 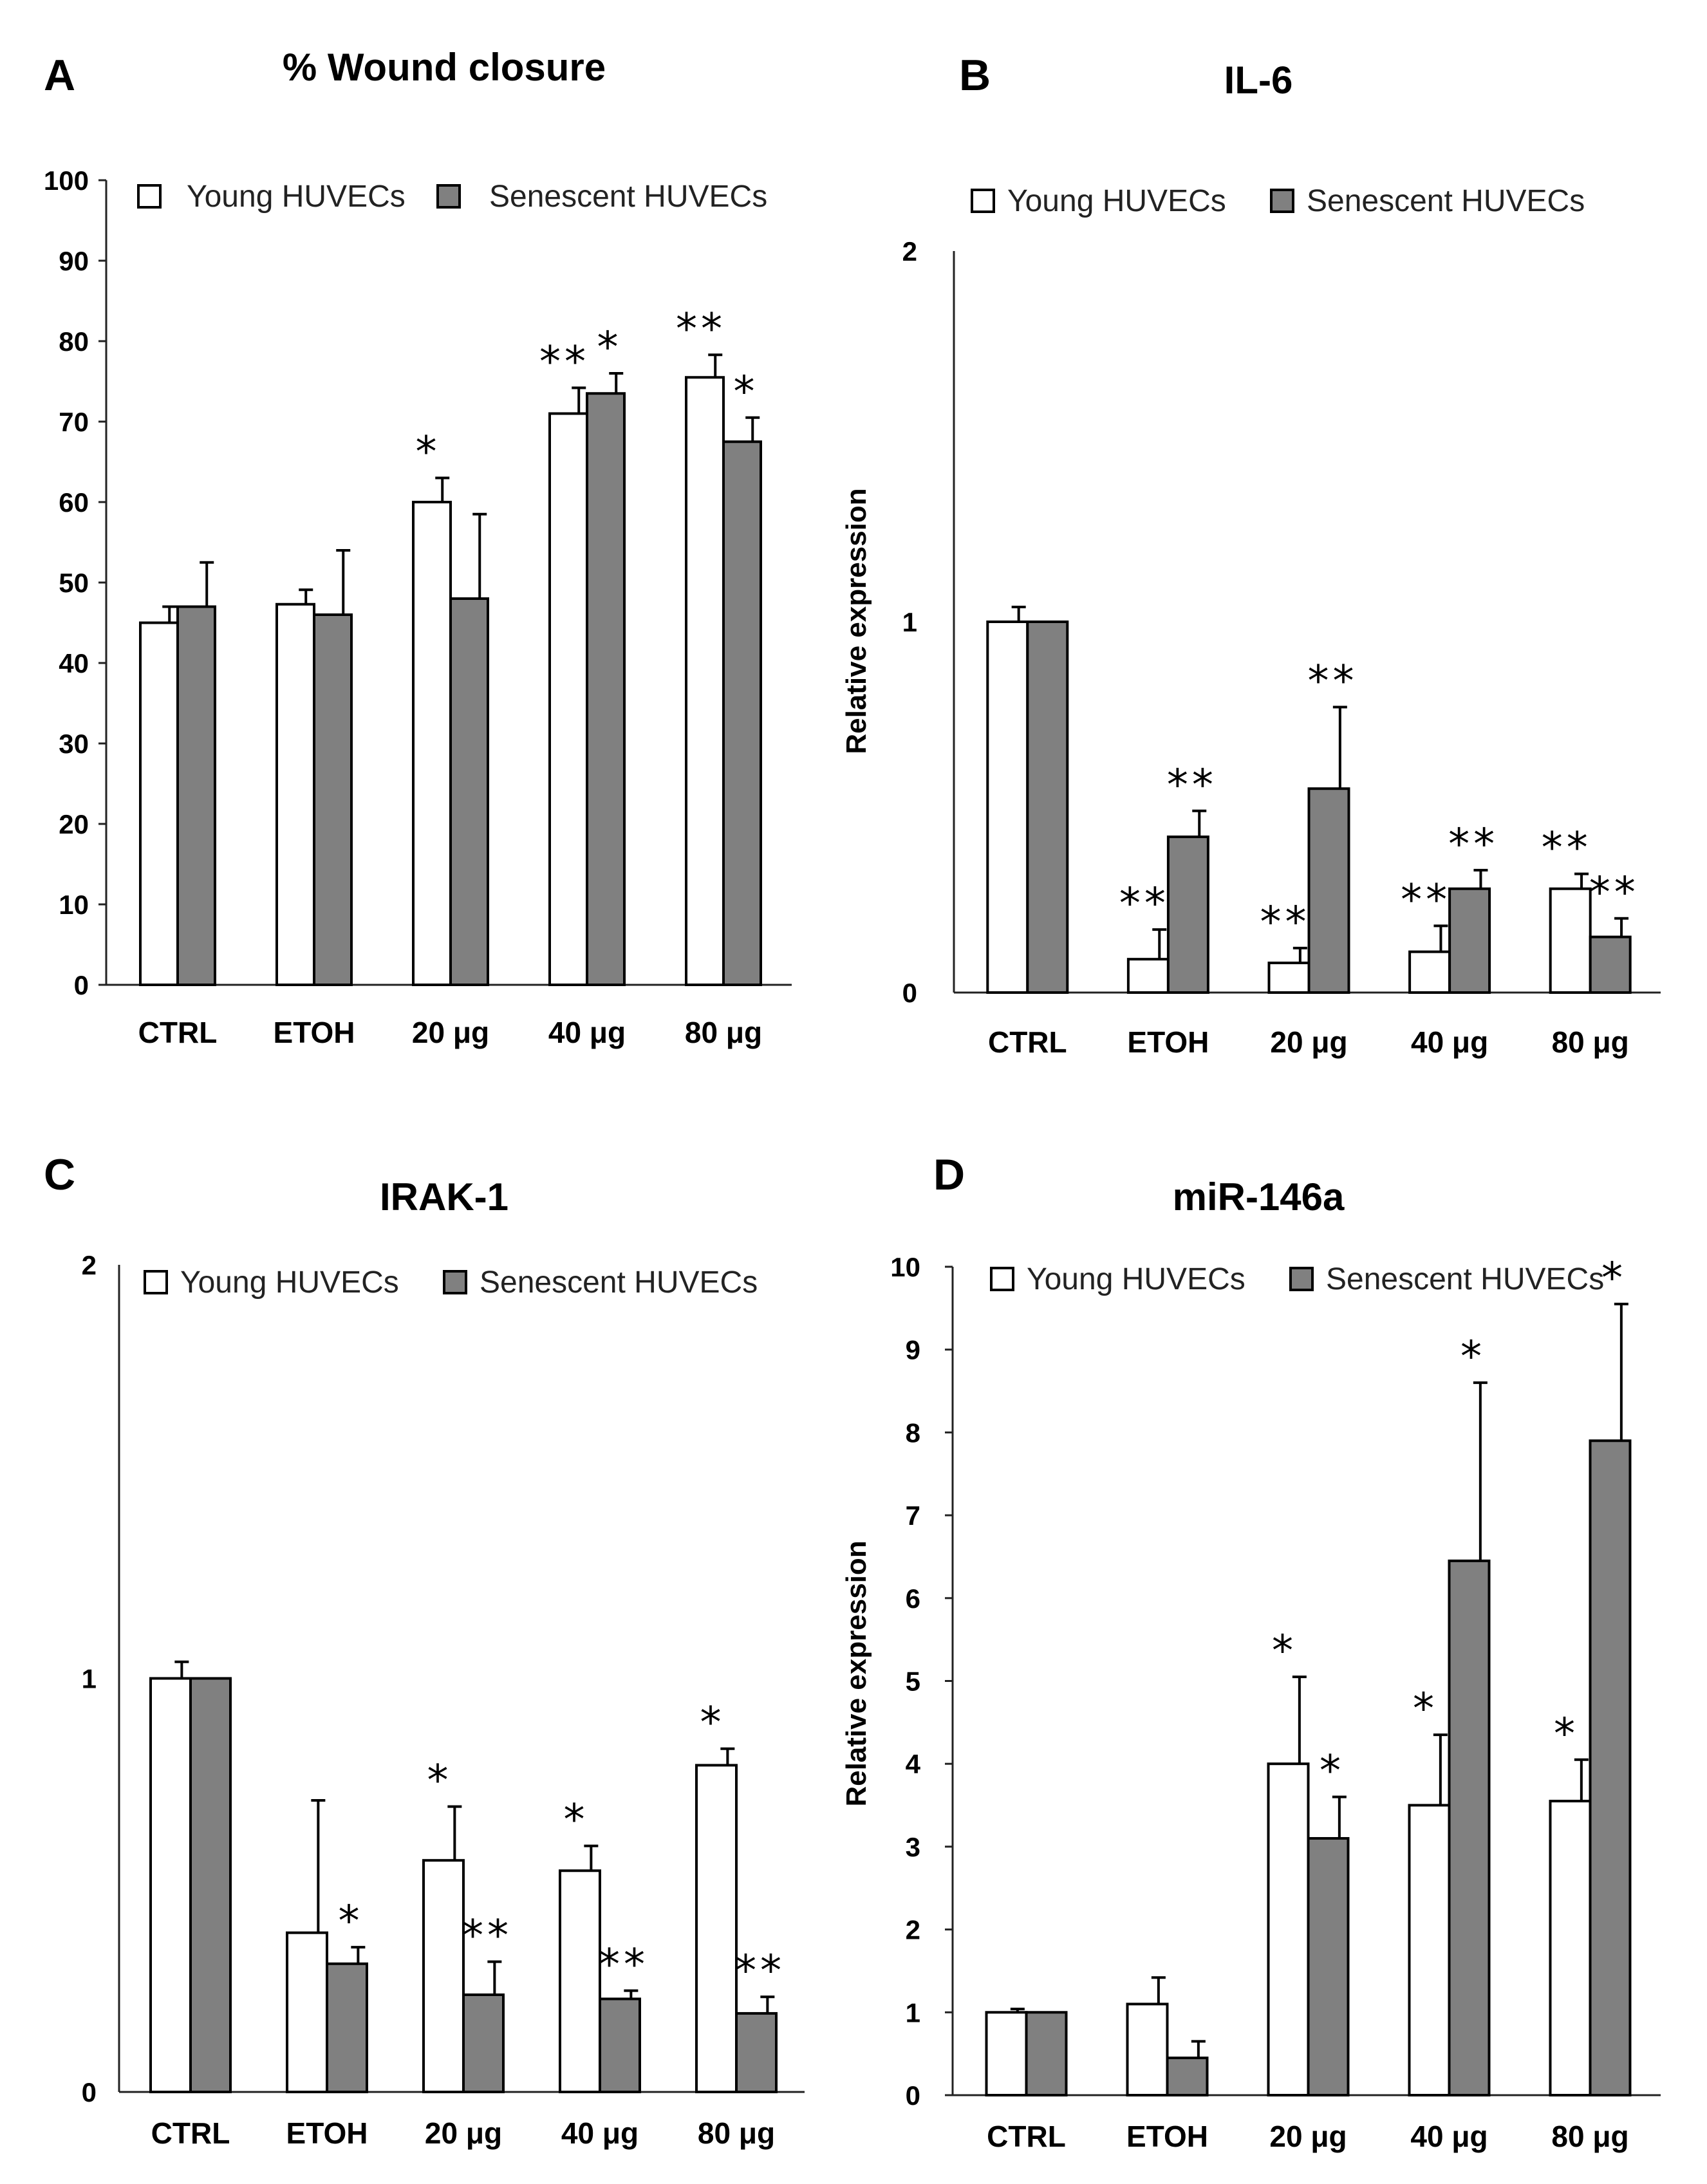 What do you see at coordinates (1259, 1196) in the screenshot?
I see `chart-title: miR-146a` at bounding box center [1259, 1196].